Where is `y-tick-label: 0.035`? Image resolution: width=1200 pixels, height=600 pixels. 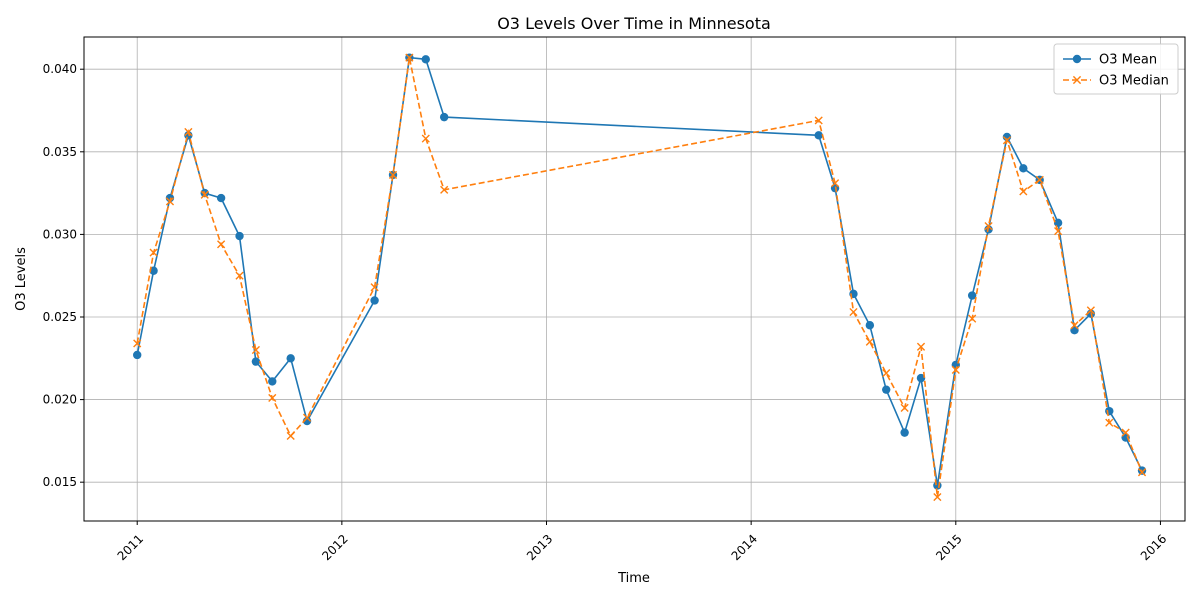 y-tick-label: 0.035 is located at coordinates (60, 152).